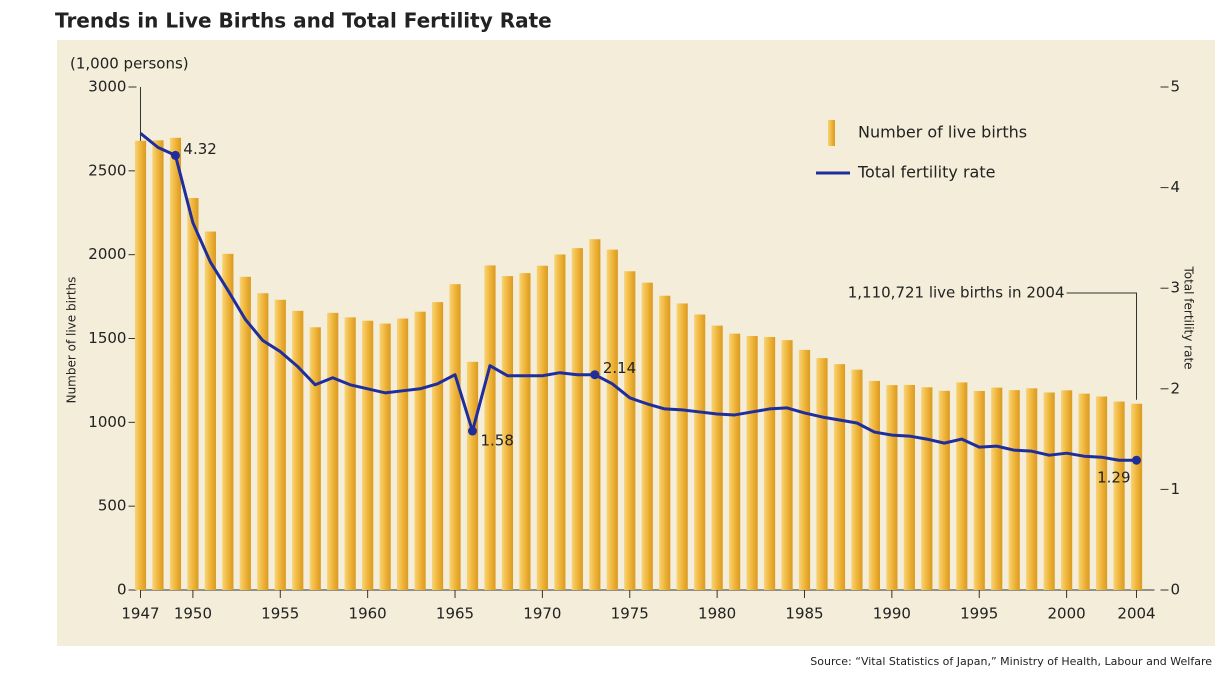 This screenshot has height=700, width=1224. Describe the element at coordinates (199, 149) in the screenshot. I see `data-label: 4.32` at that location.